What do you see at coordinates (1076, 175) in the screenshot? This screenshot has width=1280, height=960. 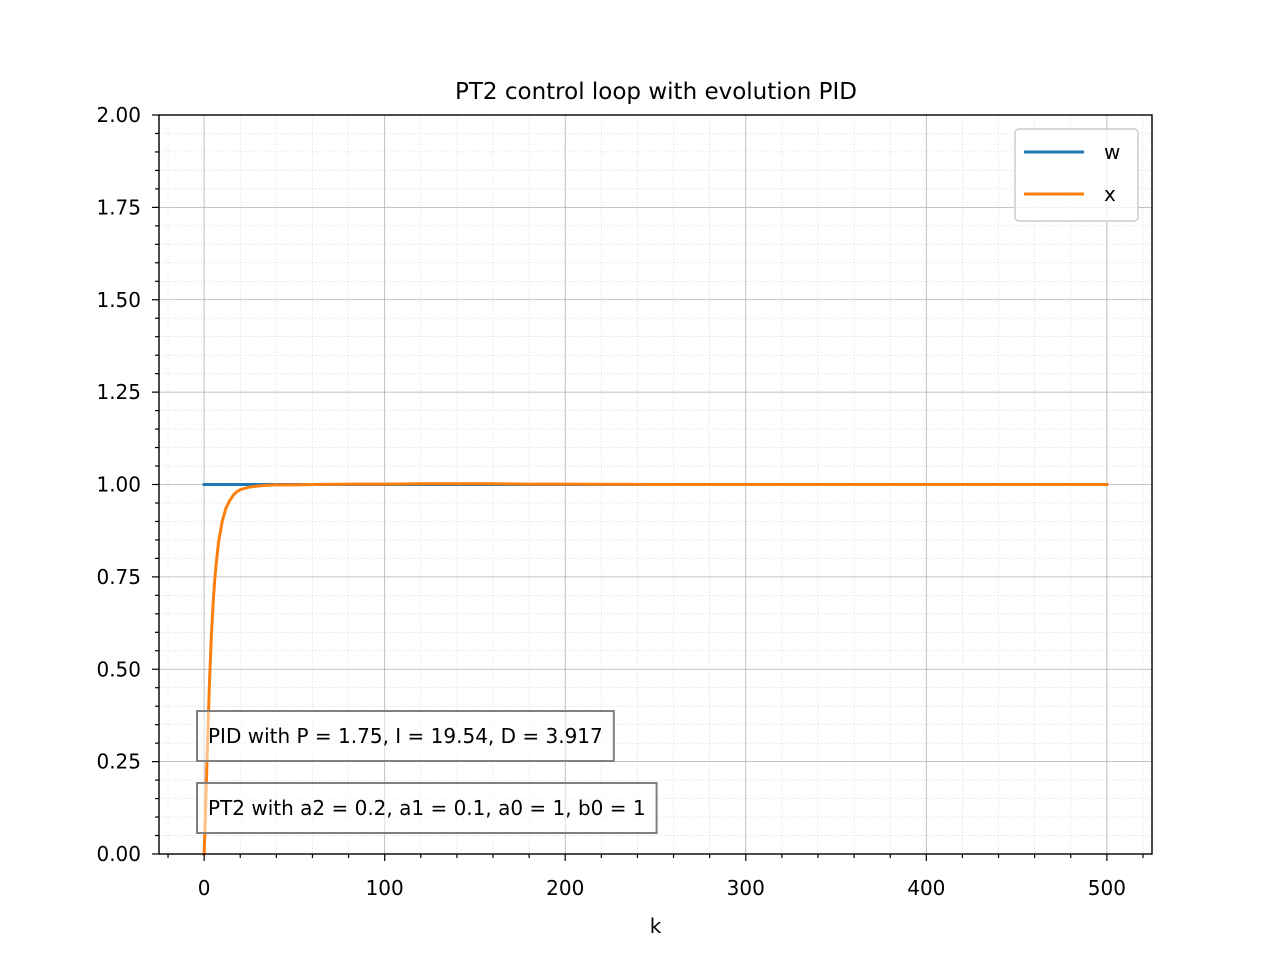 I see `legend: wx` at bounding box center [1076, 175].